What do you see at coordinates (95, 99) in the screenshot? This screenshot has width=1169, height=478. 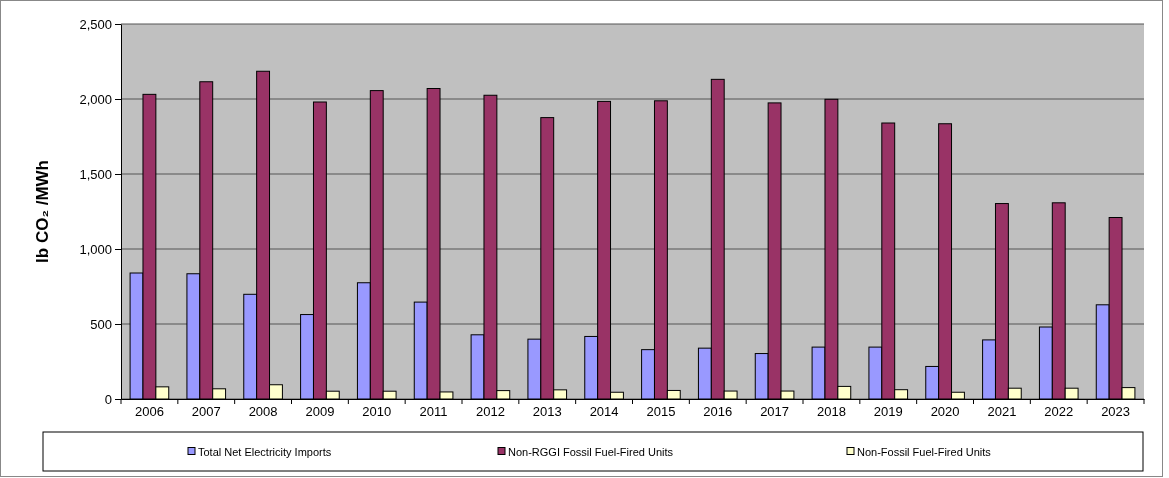 I see `y-tick-label: 2,000` at bounding box center [95, 99].